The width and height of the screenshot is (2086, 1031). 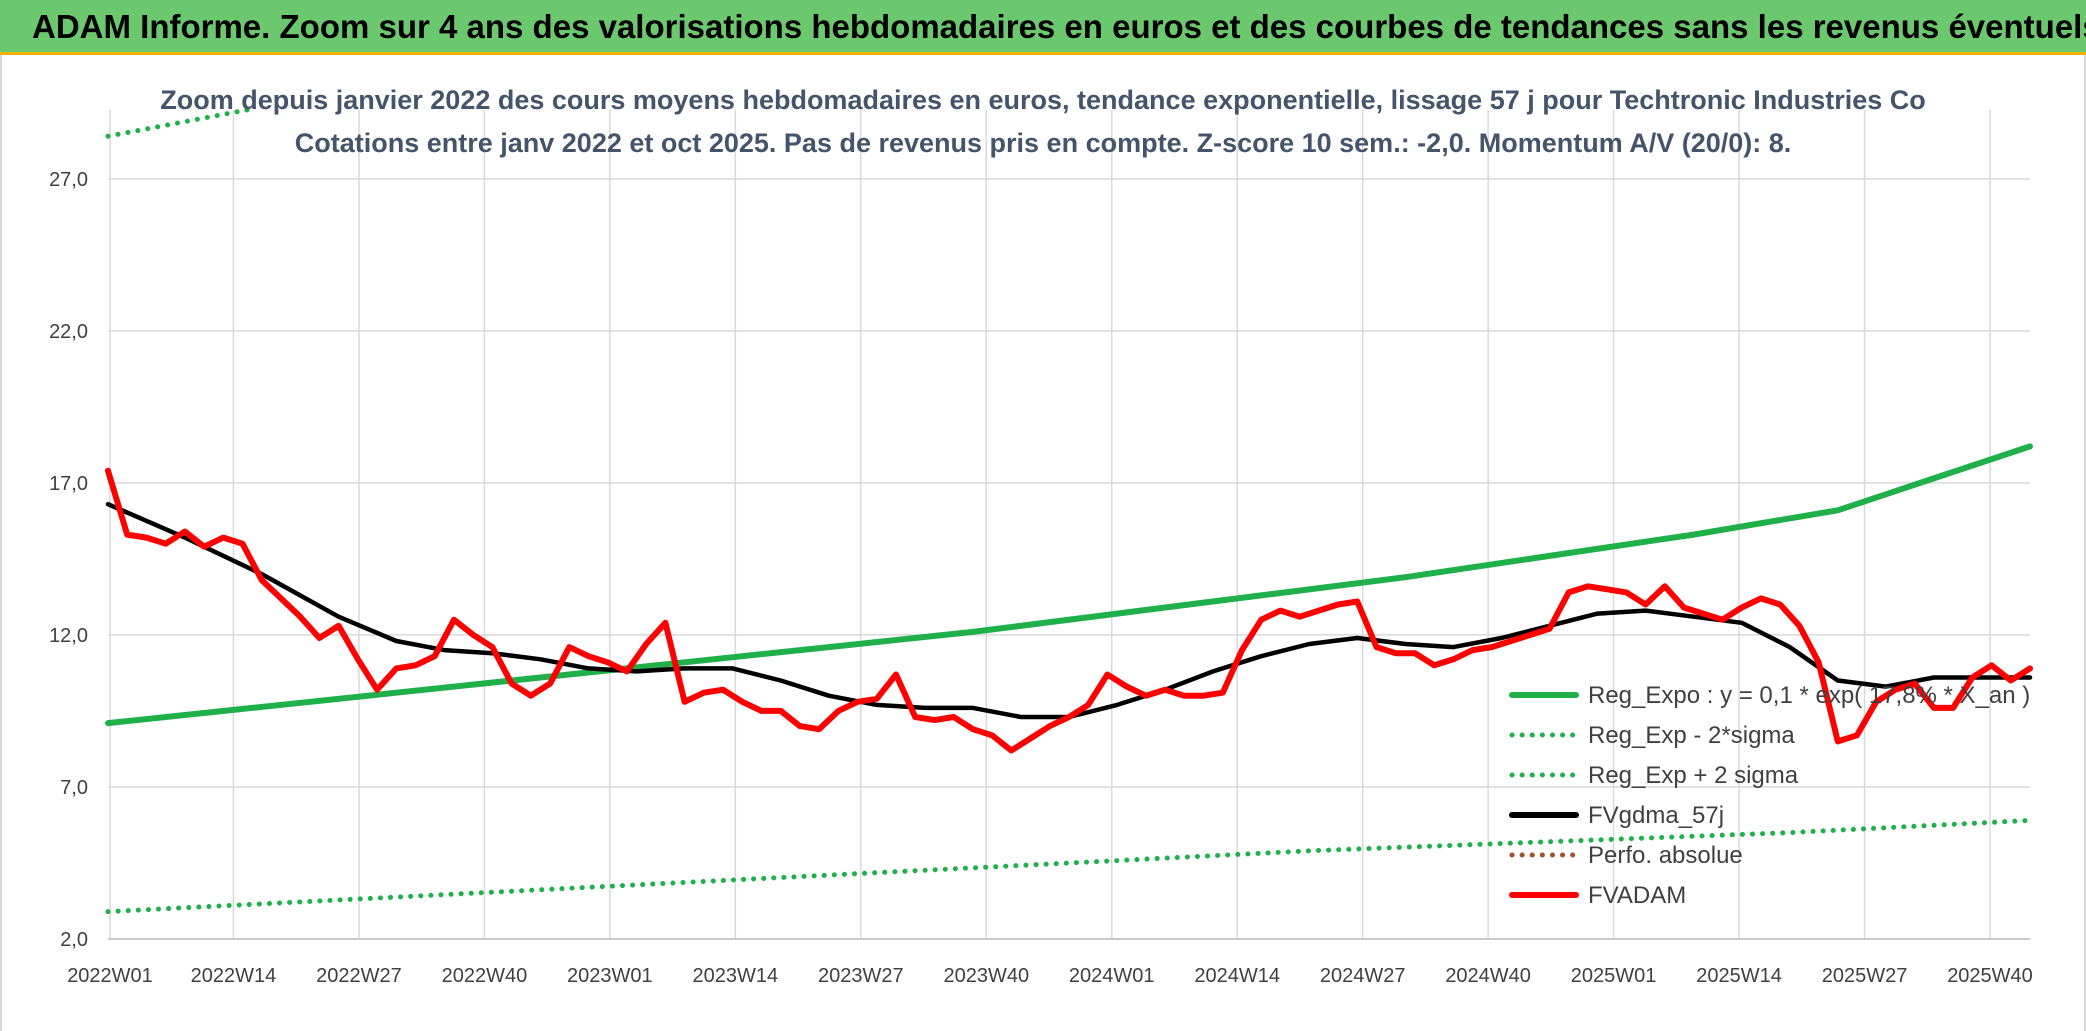 What do you see at coordinates (1112, 976) in the screenshot?
I see `x-tick-label: 2024W01` at bounding box center [1112, 976].